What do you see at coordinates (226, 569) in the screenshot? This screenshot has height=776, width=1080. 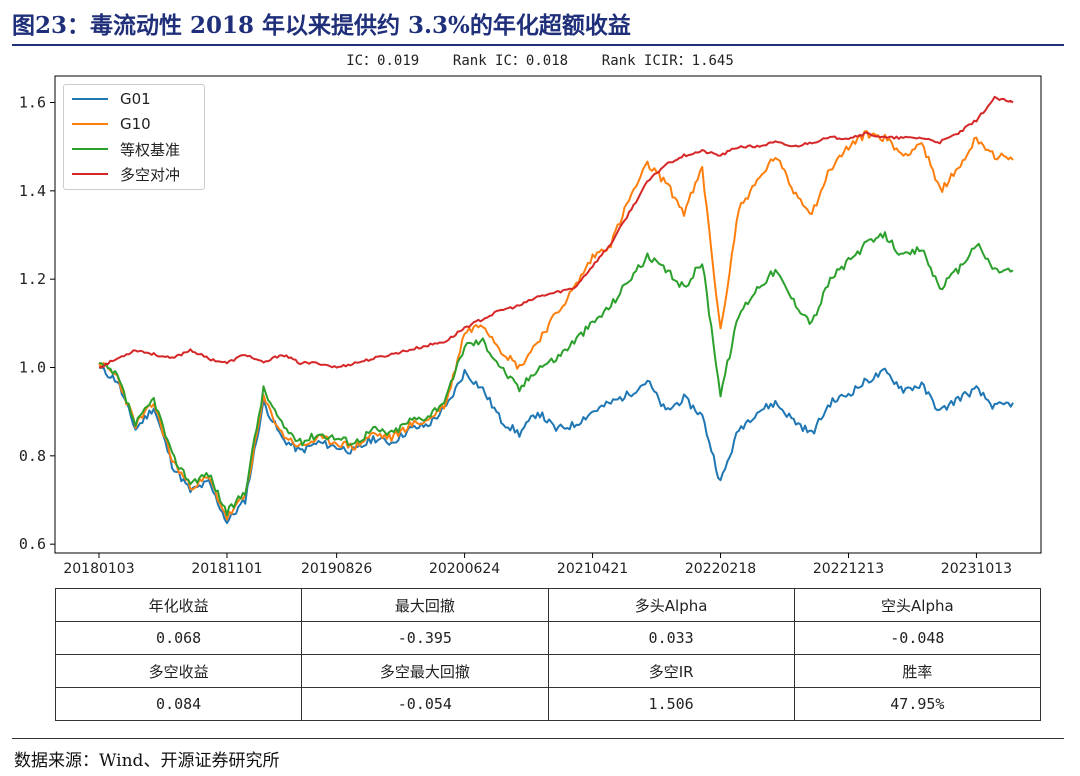 I see `x-tick-label: 20181101` at bounding box center [226, 569].